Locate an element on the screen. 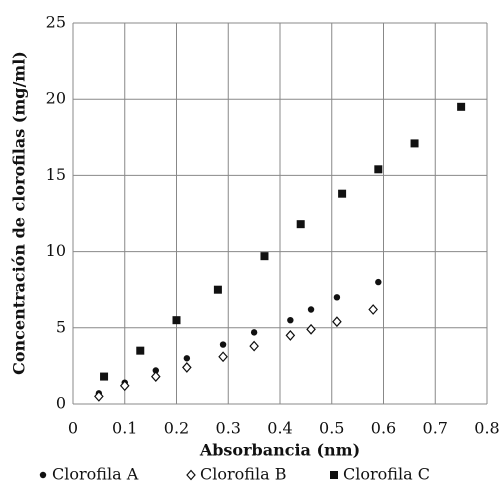 This screenshot has width=503, height=491. y-axis-label: Concentración de clorofilas (mg/ml) is located at coordinates (19, 213).